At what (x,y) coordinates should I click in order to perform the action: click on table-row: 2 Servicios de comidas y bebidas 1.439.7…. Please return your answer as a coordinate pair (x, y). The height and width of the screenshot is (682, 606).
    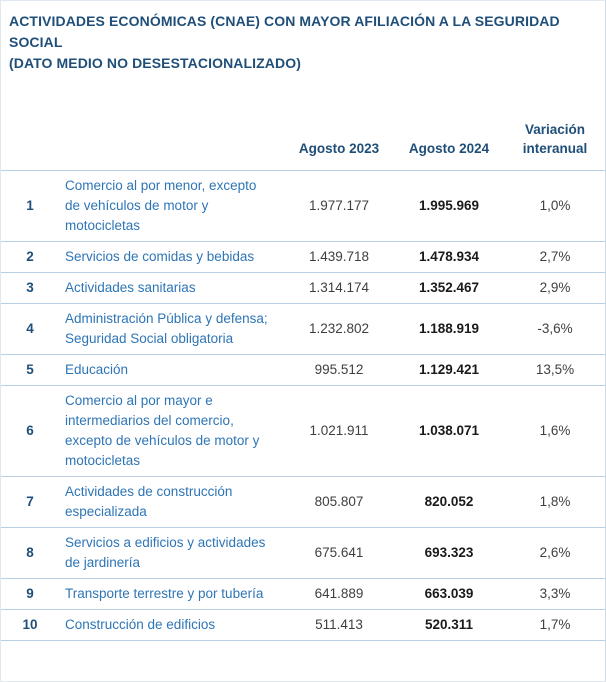
    Looking at the image, I should click on (303, 257).